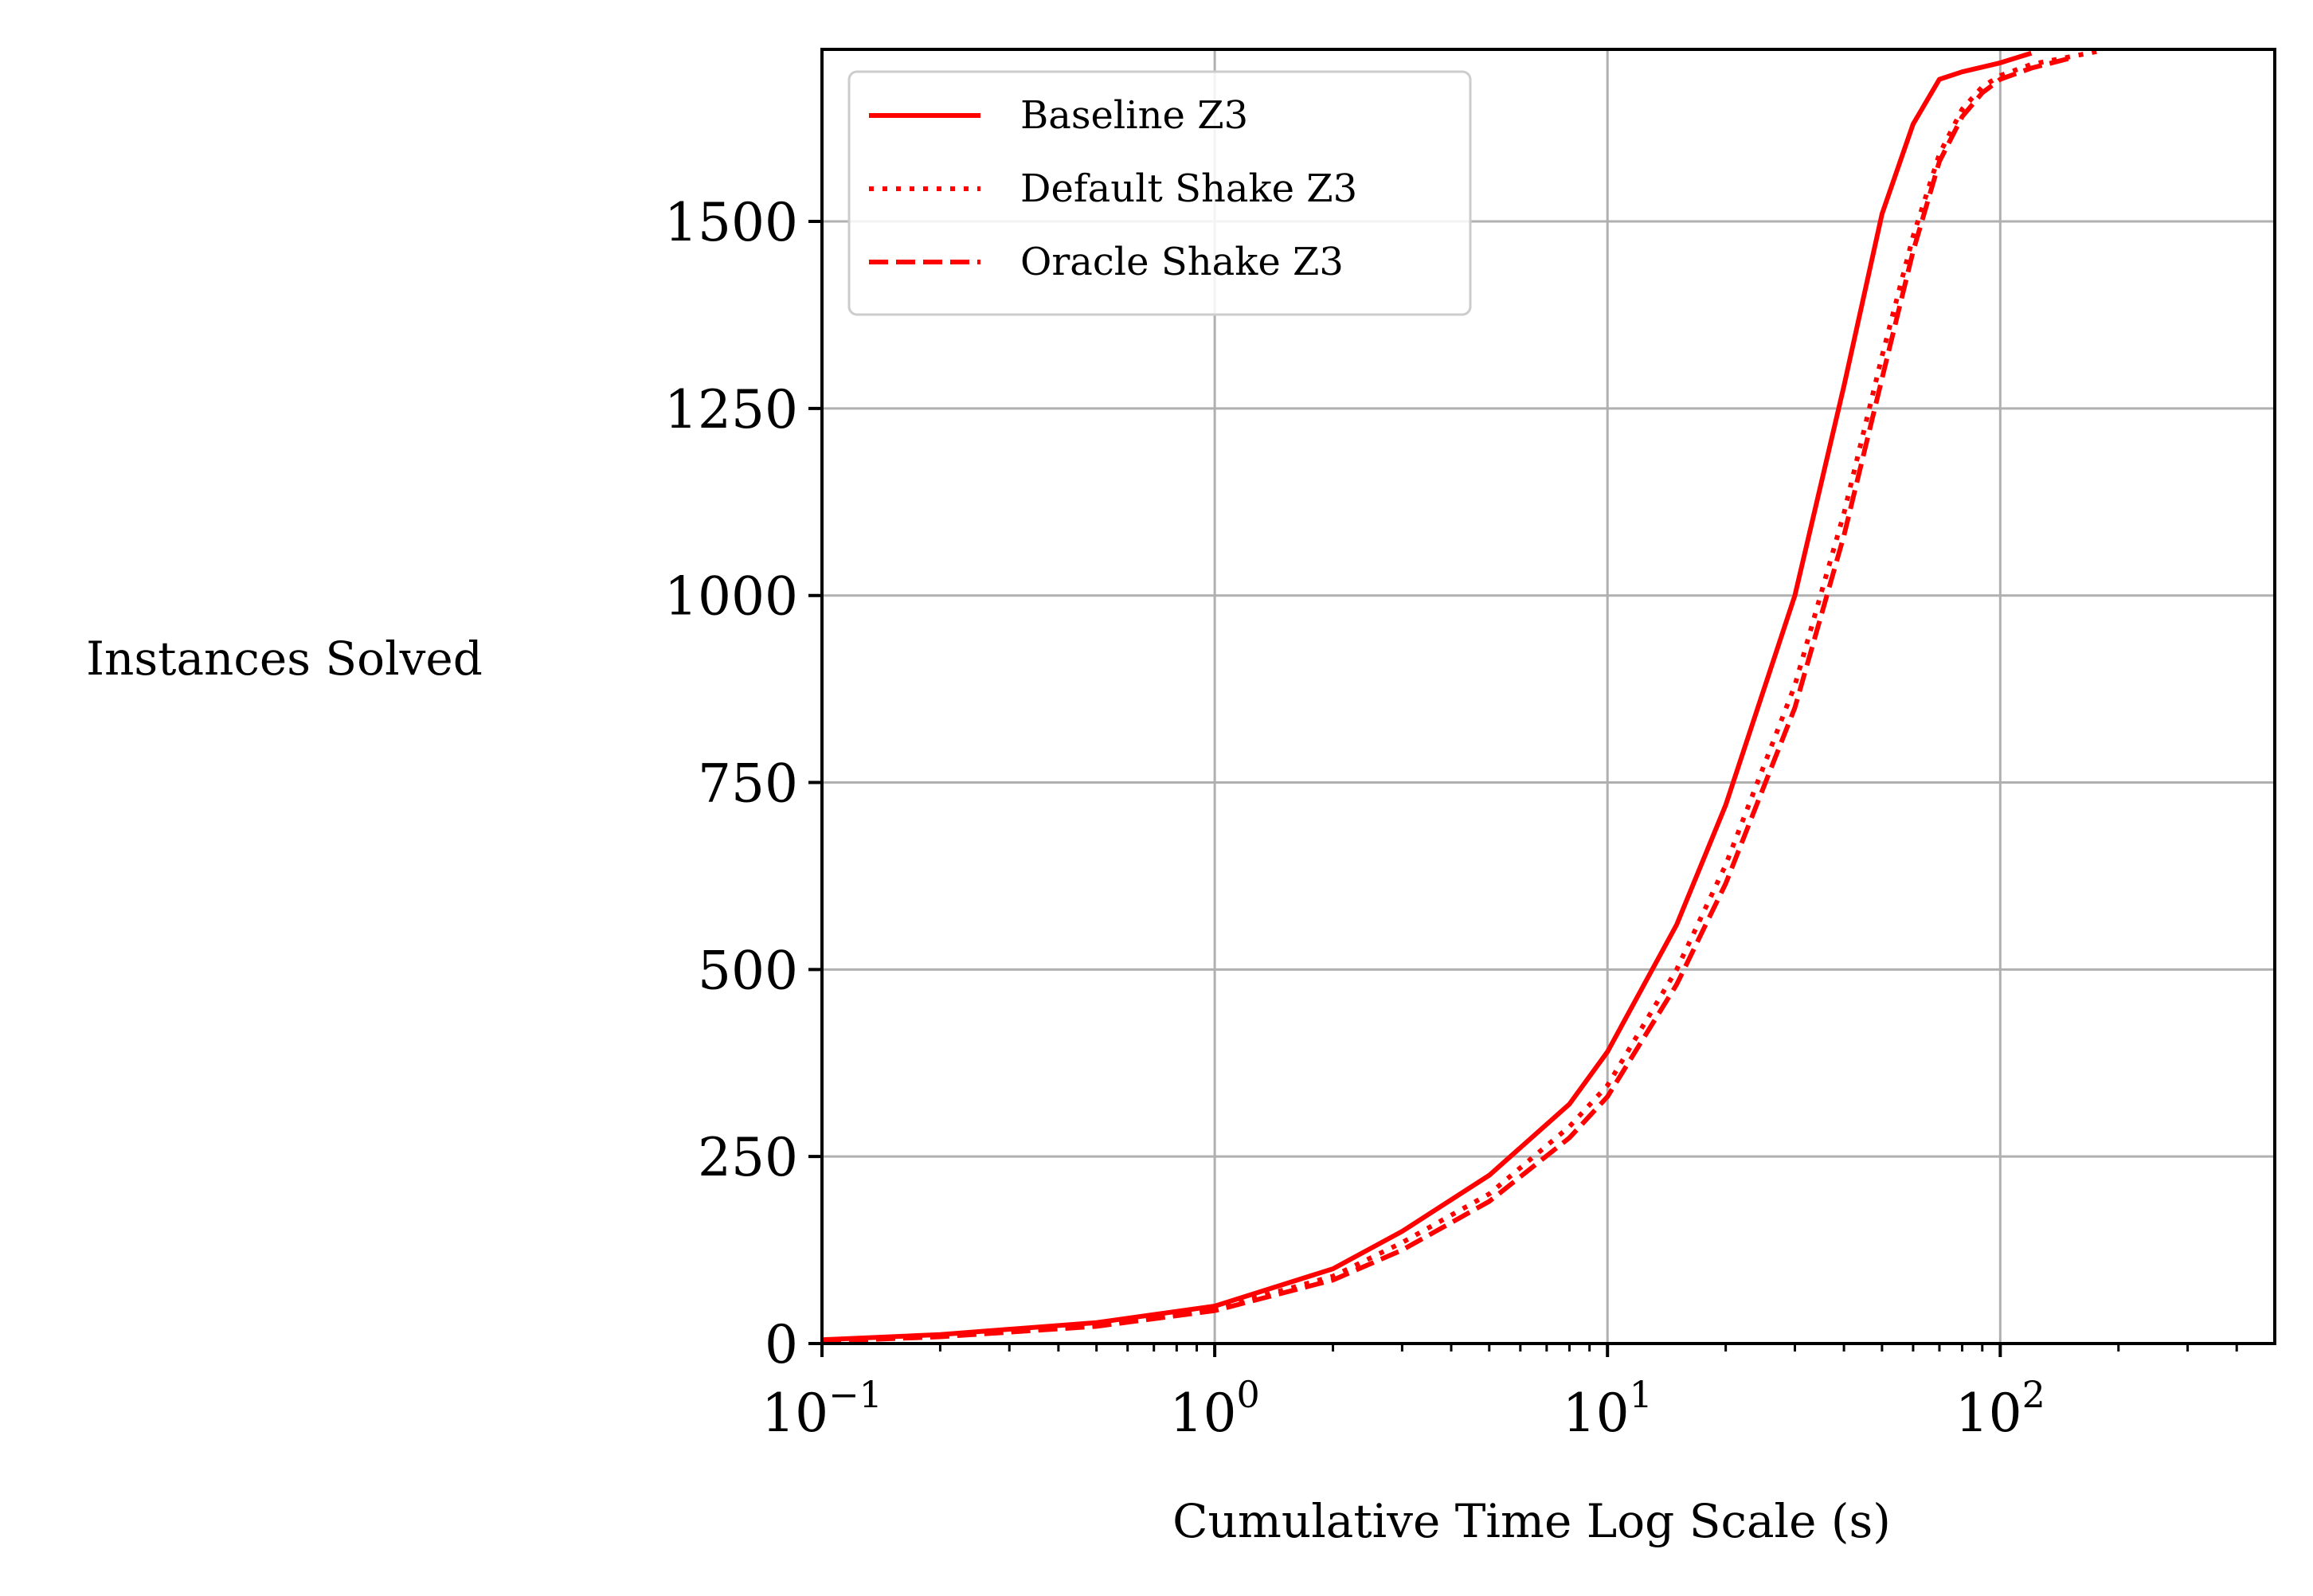  Describe the element at coordinates (731, 409) in the screenshot. I see `y-tick-label: 1250` at that location.